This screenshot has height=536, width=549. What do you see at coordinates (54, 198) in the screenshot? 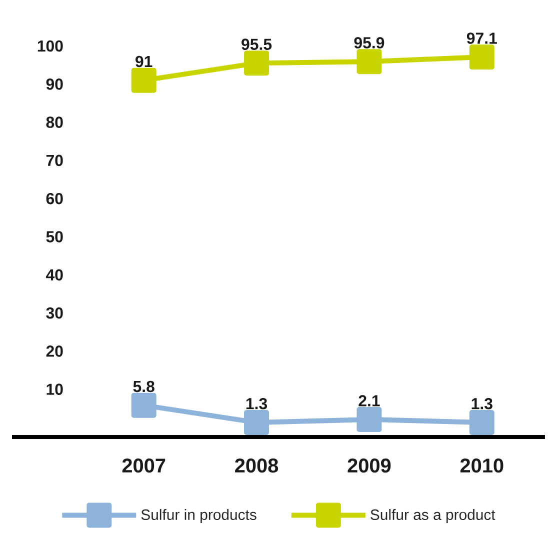
I see `y-tick-label: 60` at bounding box center [54, 198].